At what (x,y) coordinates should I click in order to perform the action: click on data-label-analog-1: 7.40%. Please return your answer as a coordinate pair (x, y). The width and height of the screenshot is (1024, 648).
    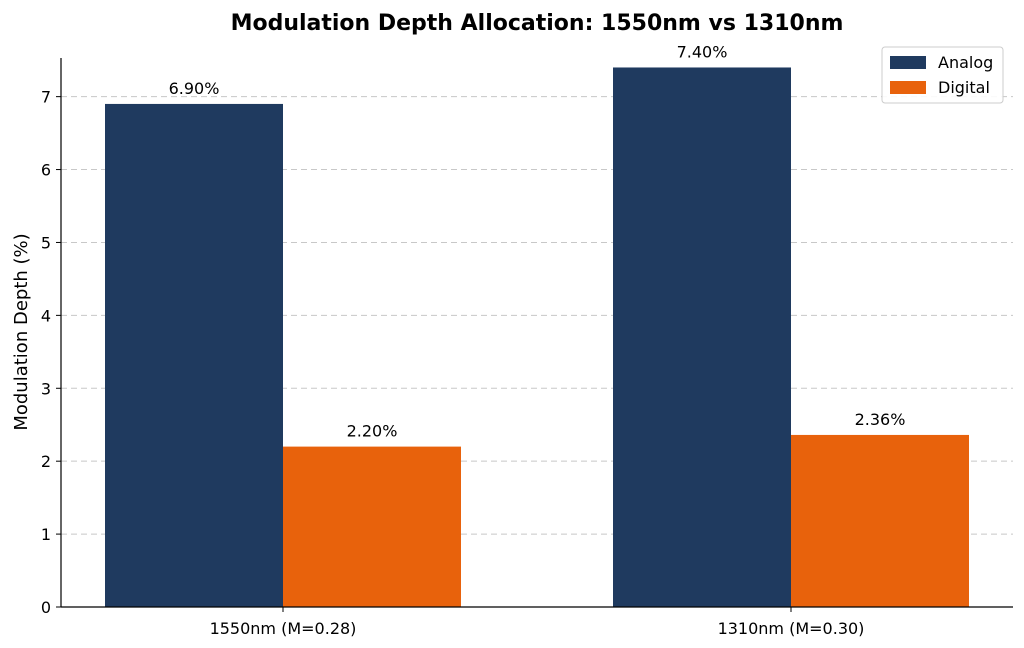
    Looking at the image, I should click on (702, 51).